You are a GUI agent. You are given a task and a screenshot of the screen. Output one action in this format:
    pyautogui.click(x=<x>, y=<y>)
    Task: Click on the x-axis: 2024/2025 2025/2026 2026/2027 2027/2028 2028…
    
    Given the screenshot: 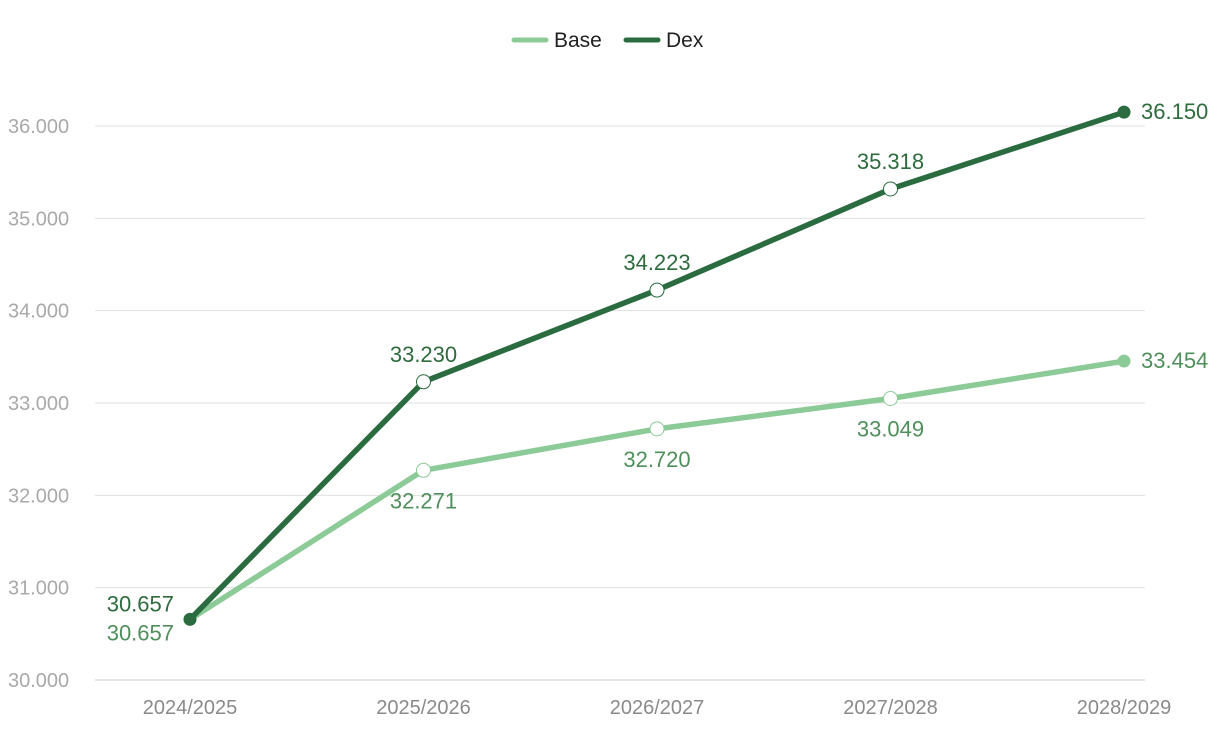 What is the action you would take?
    pyautogui.click(x=657, y=708)
    